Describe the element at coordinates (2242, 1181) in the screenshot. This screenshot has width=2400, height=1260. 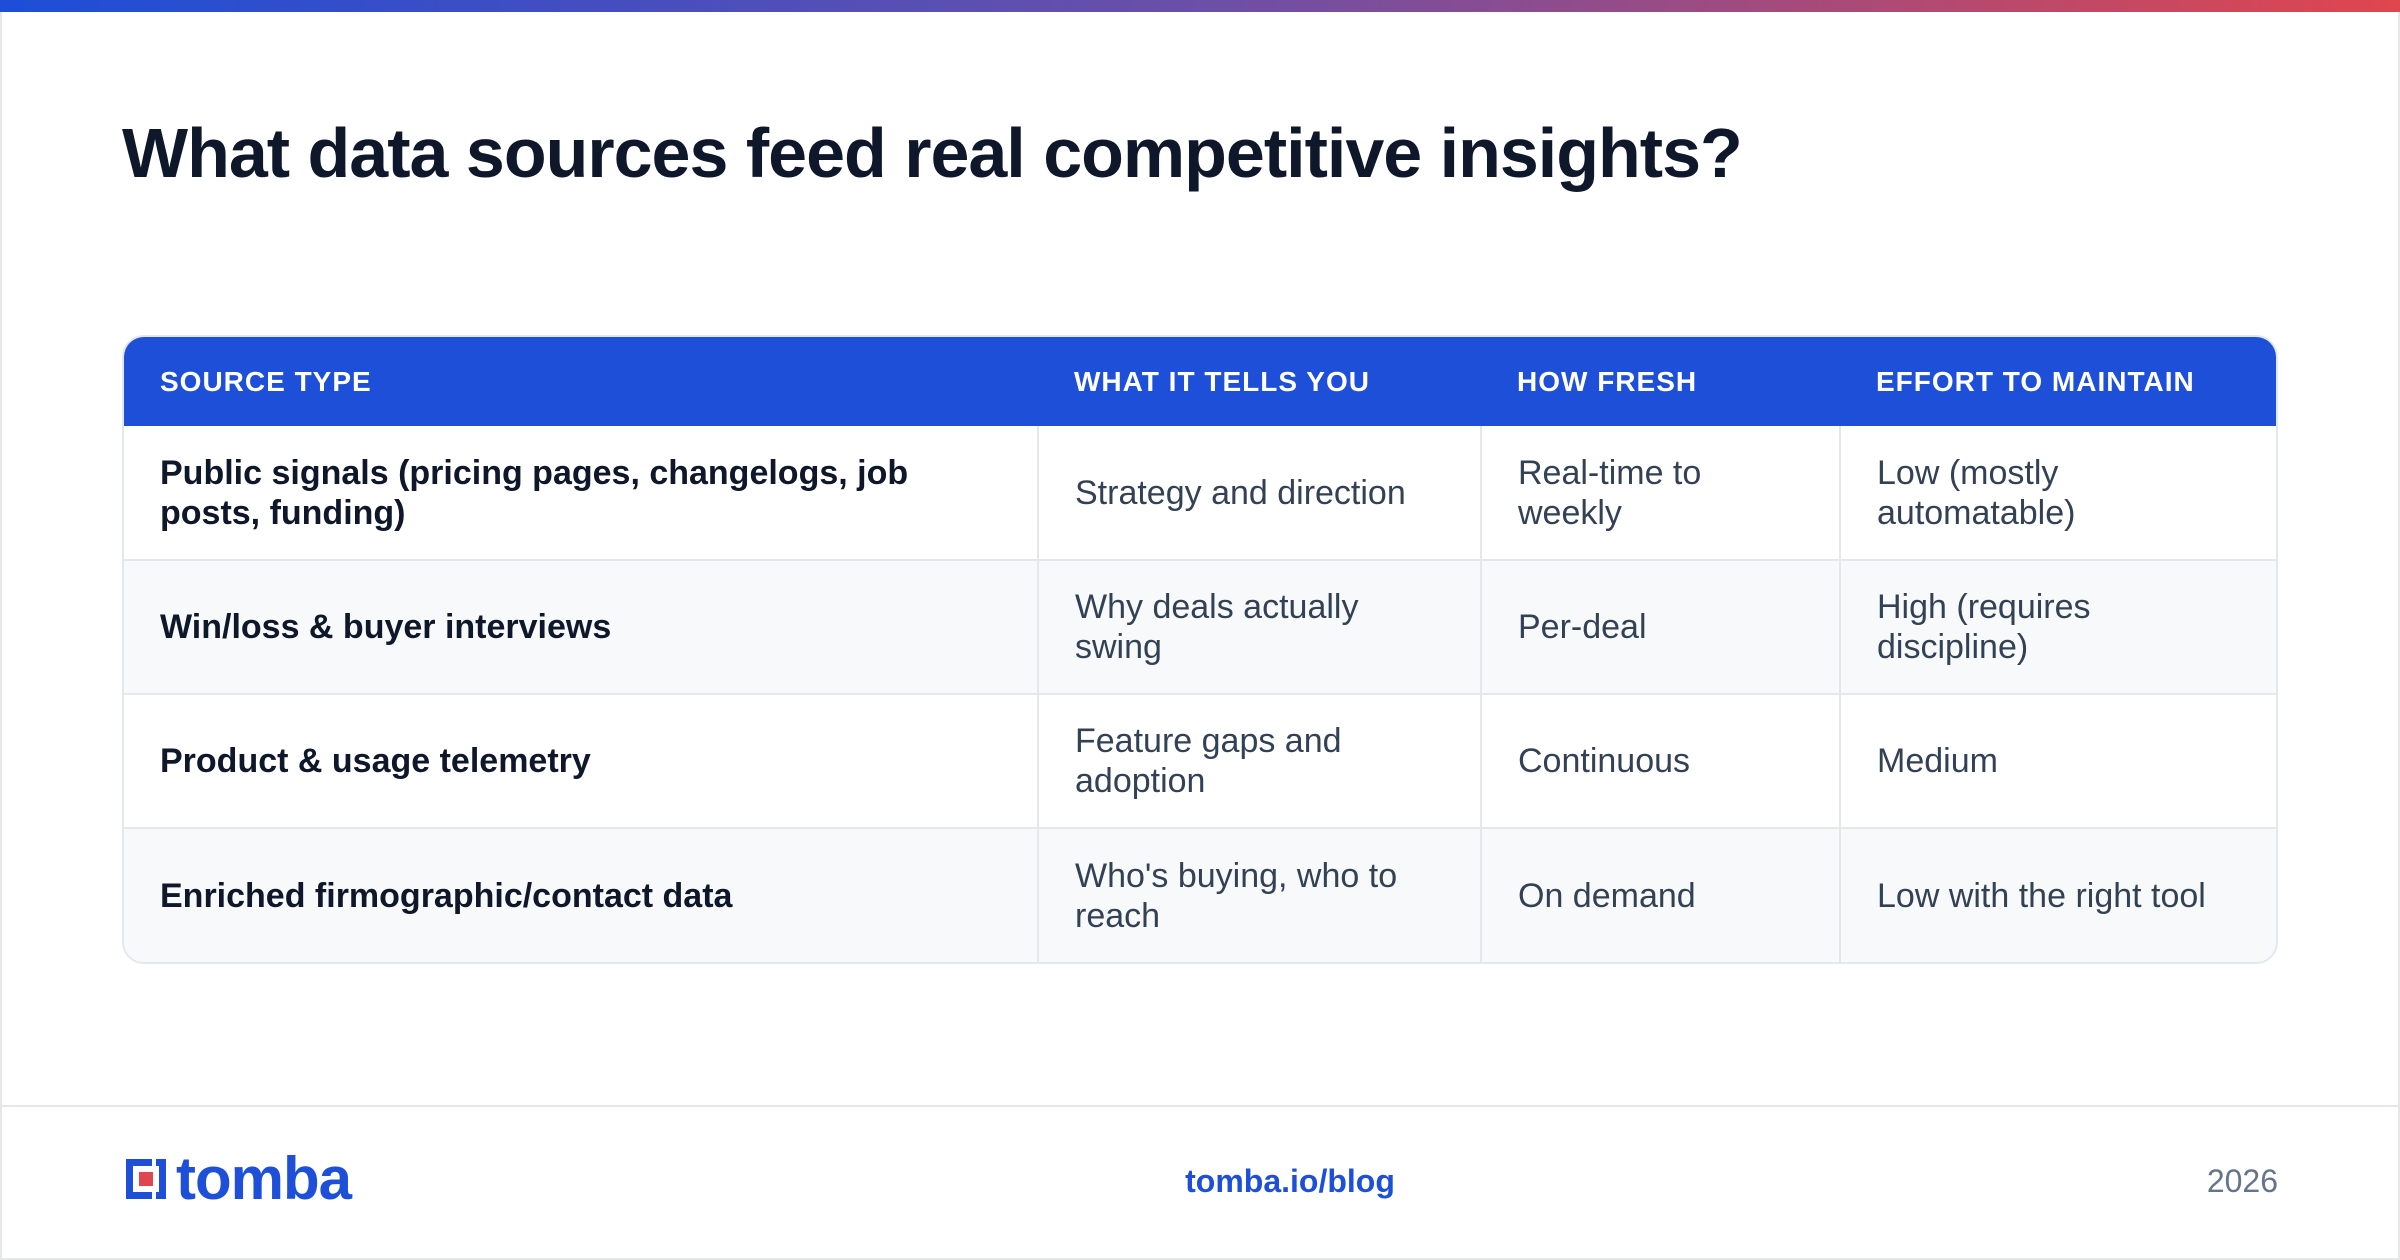
I see `footer-year: 2026` at that location.